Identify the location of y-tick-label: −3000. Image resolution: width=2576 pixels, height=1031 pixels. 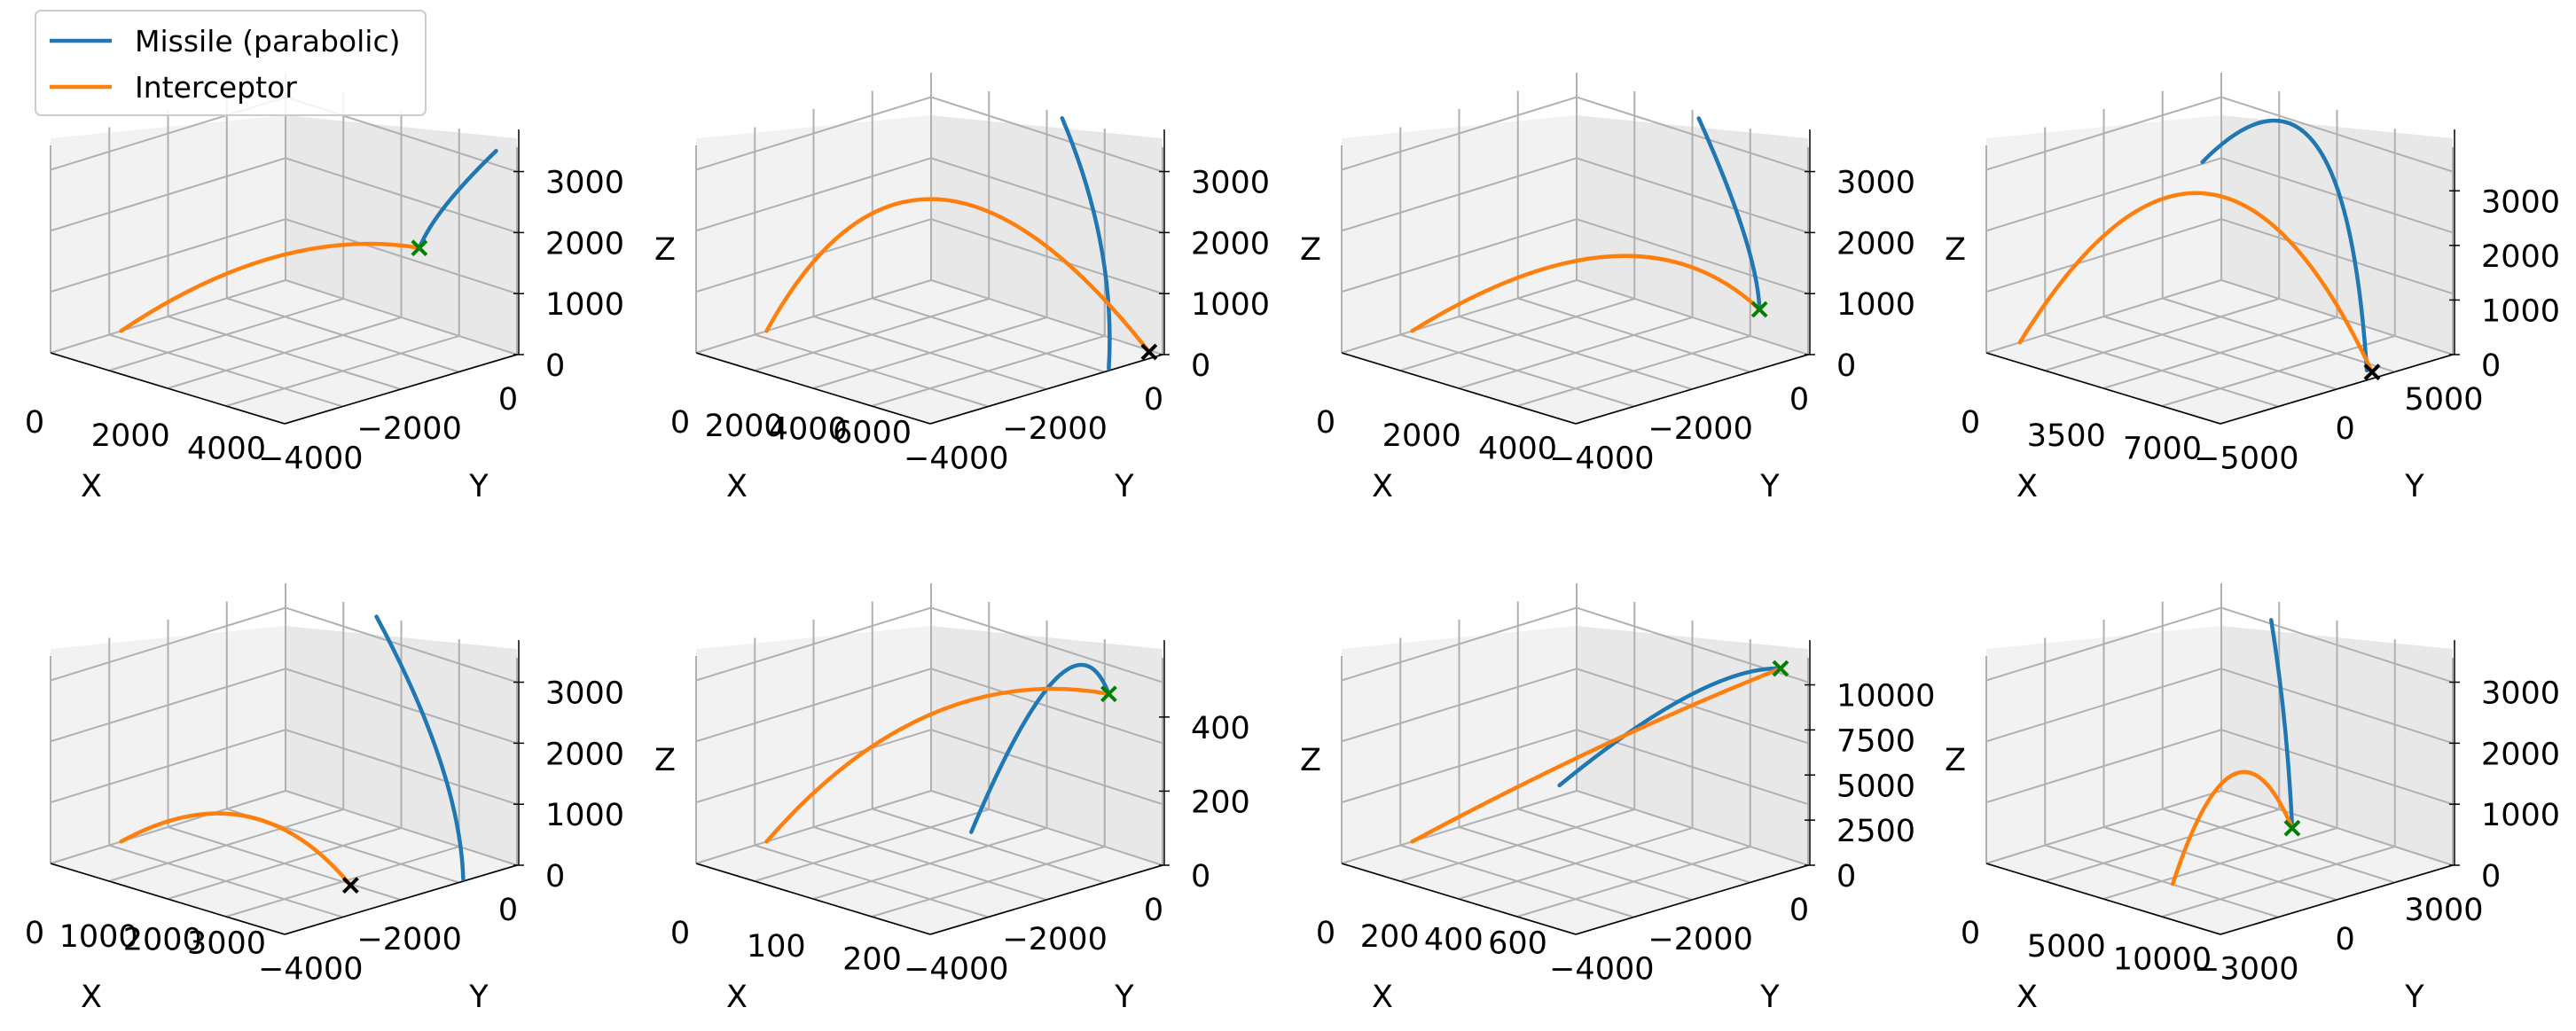
(2246, 969).